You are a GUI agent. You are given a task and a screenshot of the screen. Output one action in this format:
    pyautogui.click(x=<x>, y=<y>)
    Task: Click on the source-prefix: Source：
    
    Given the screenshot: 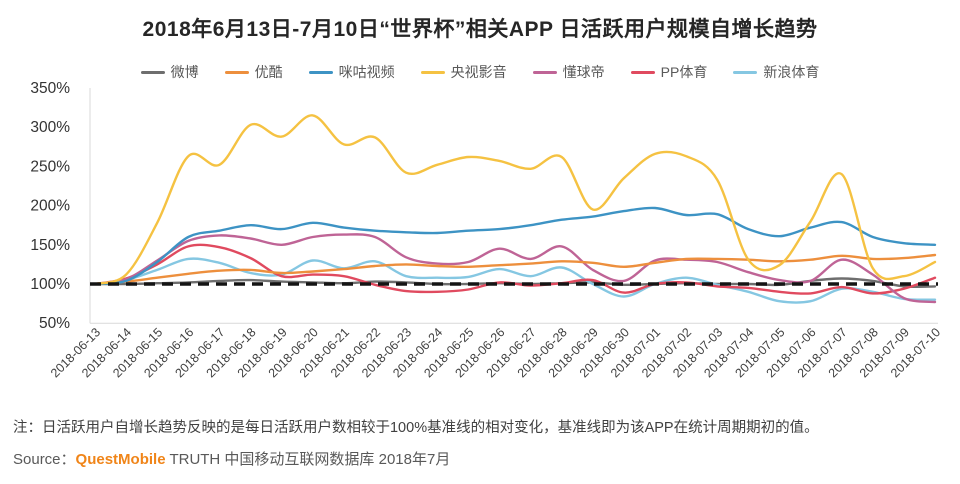 What is the action you would take?
    pyautogui.click(x=44, y=459)
    